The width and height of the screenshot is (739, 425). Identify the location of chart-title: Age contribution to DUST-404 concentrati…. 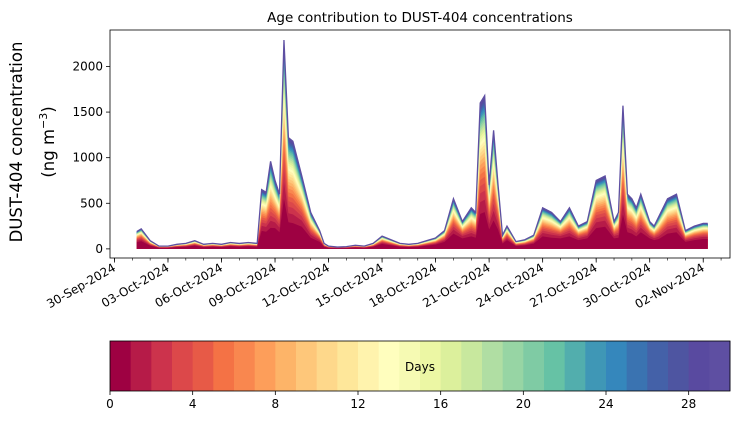
(420, 18).